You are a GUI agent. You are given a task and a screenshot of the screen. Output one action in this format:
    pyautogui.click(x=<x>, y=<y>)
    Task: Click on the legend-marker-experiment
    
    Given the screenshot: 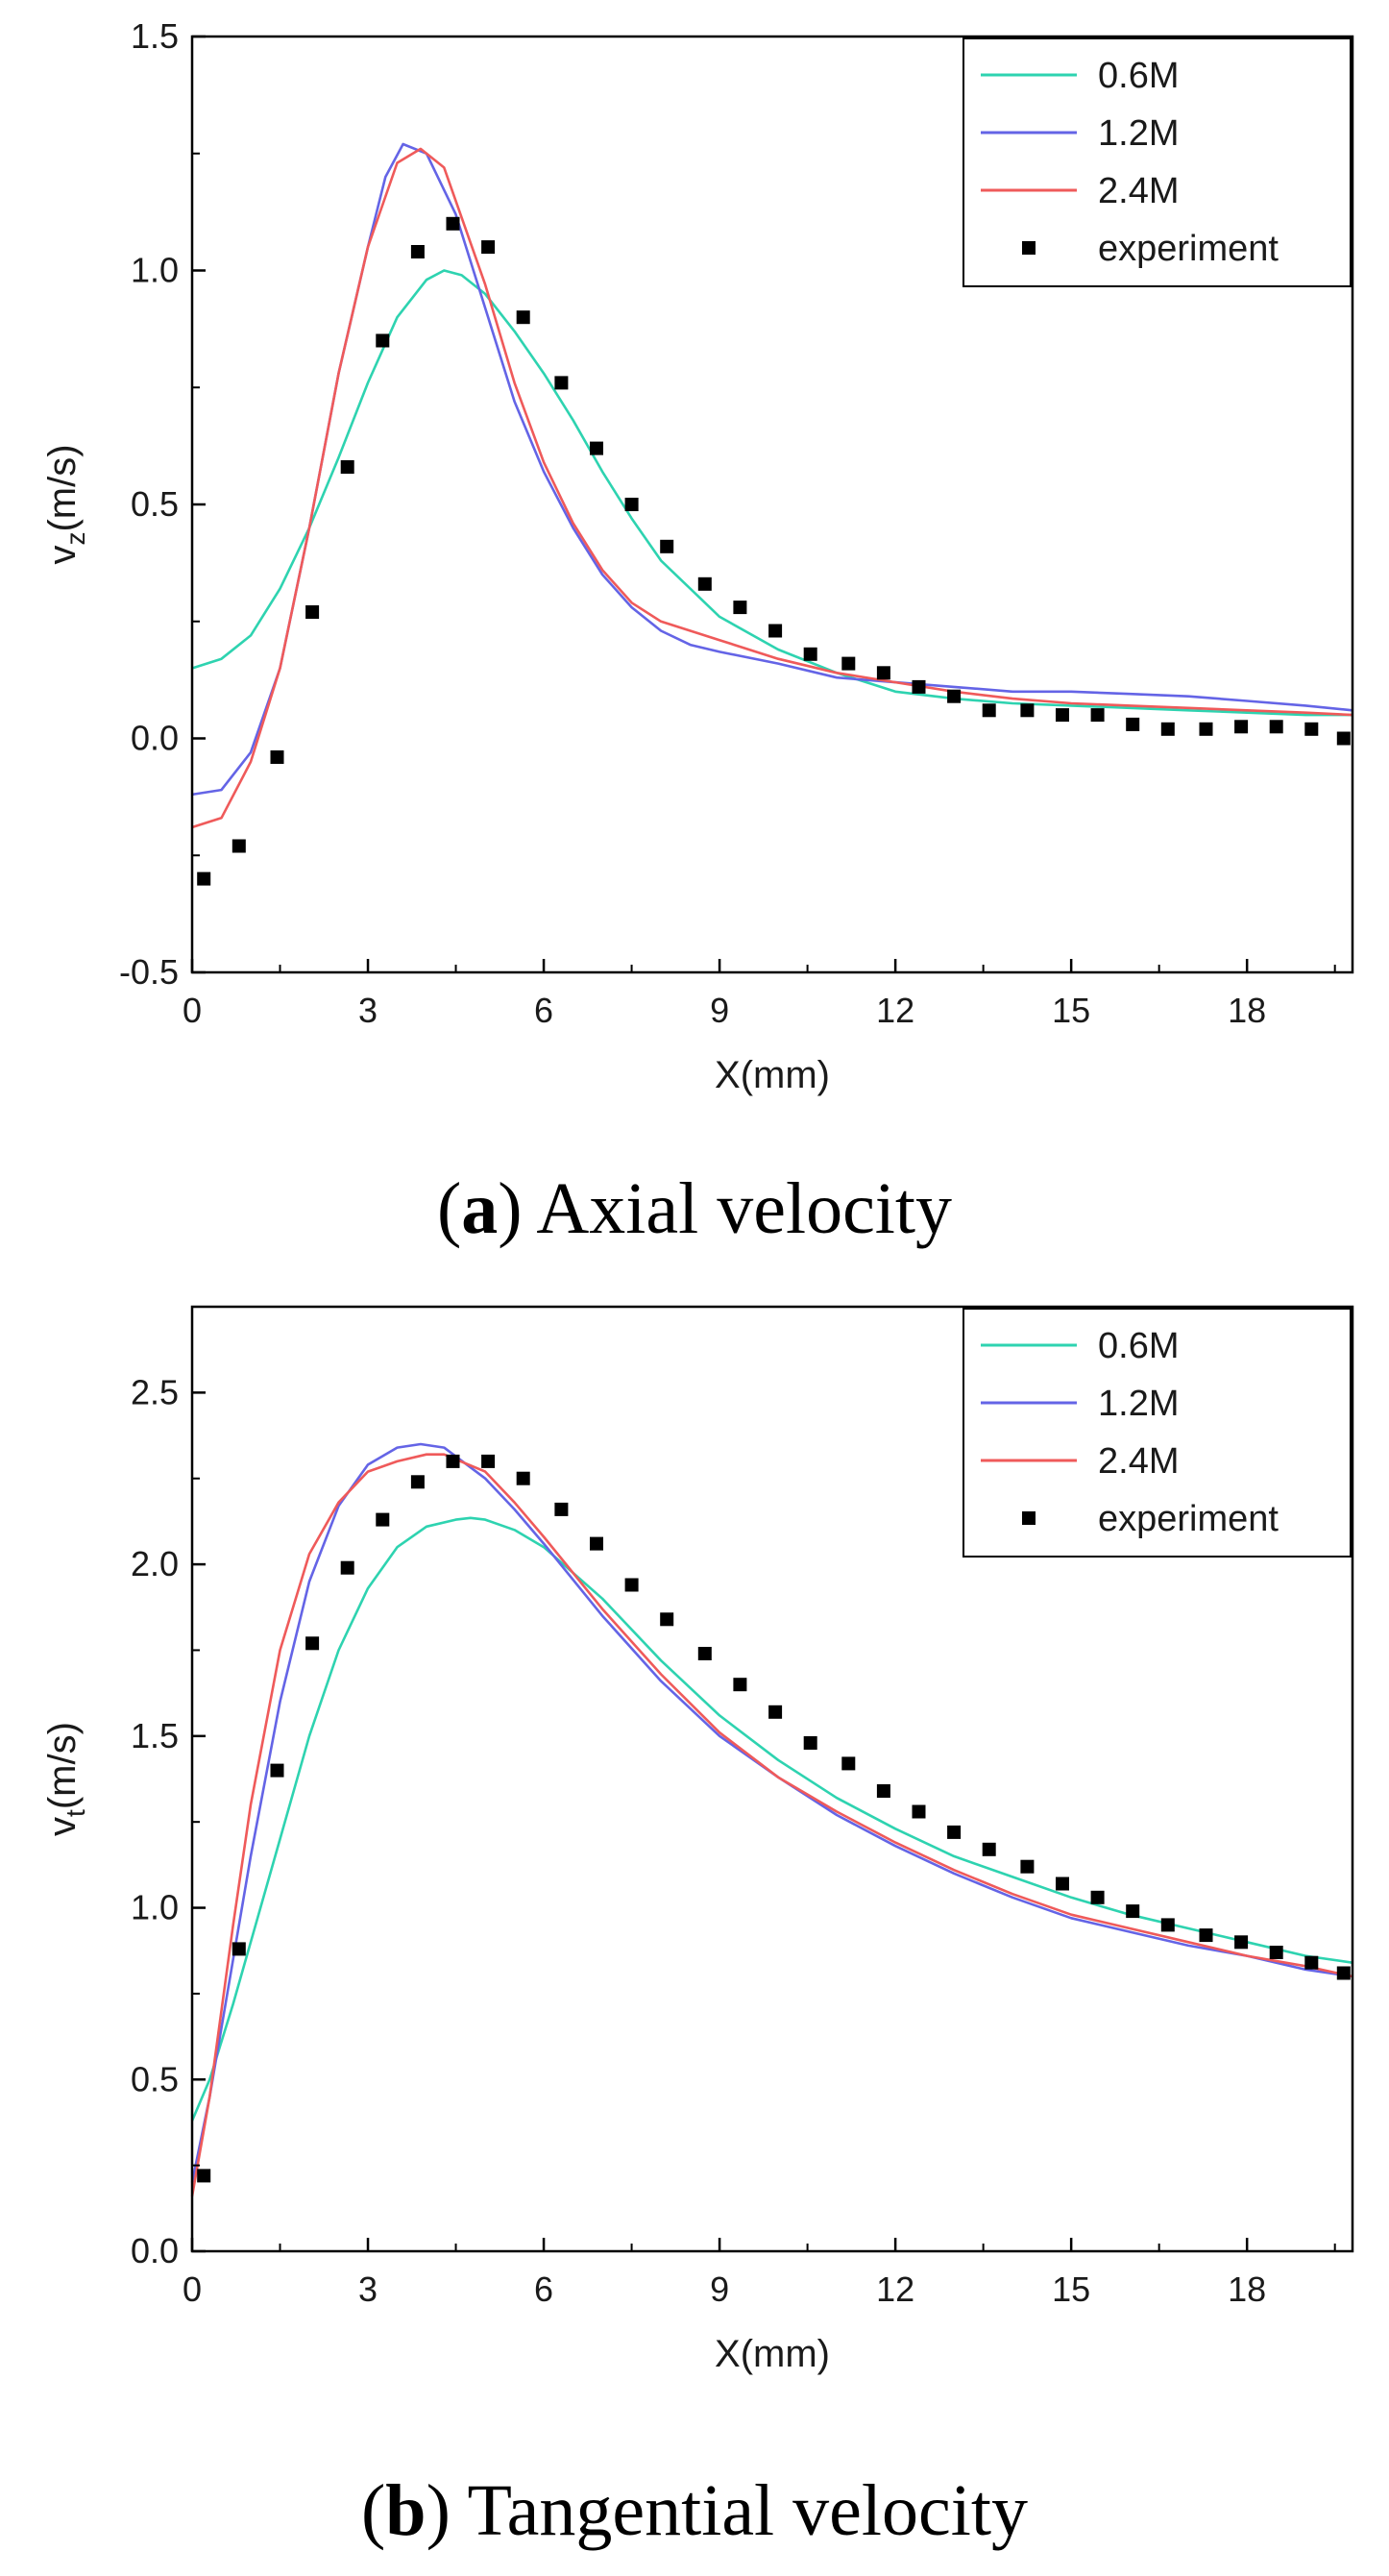 What is the action you would take?
    pyautogui.click(x=1029, y=1518)
    